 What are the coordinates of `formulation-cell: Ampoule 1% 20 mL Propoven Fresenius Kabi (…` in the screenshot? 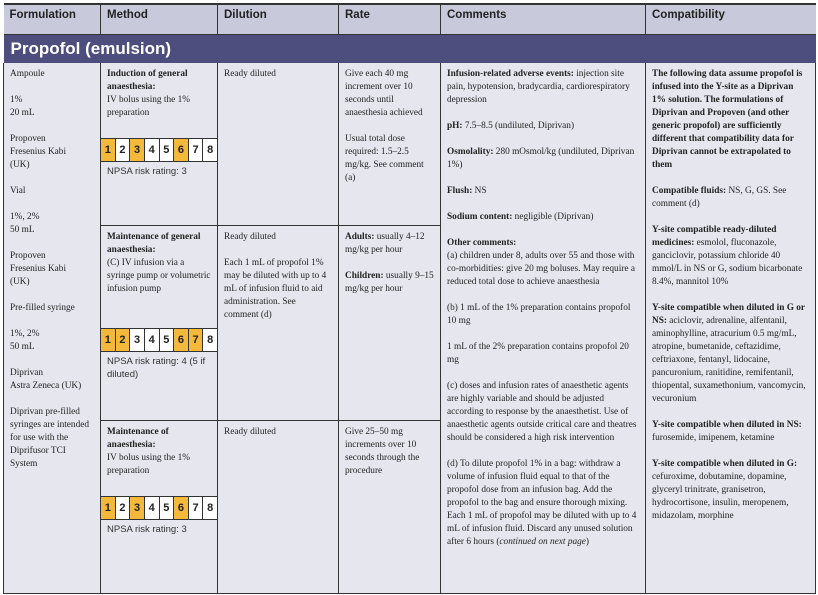 It's located at (52, 328).